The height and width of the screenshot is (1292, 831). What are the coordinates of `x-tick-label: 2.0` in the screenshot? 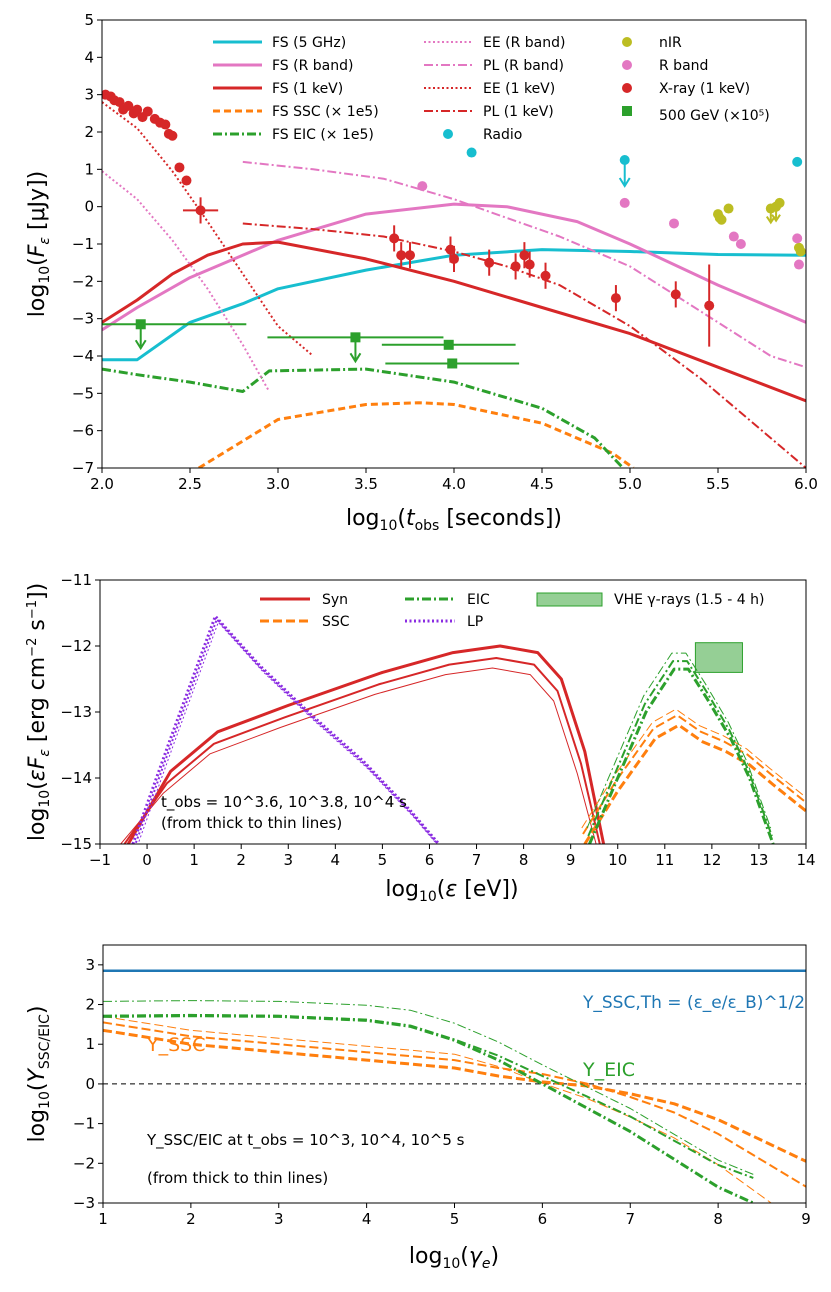 It's located at (102, 484).